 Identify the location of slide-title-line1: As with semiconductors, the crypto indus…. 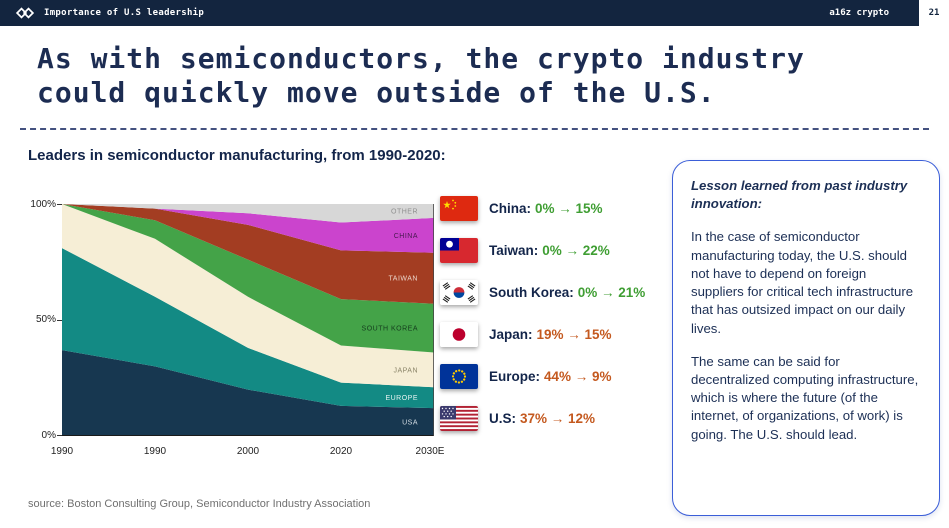
(421, 58).